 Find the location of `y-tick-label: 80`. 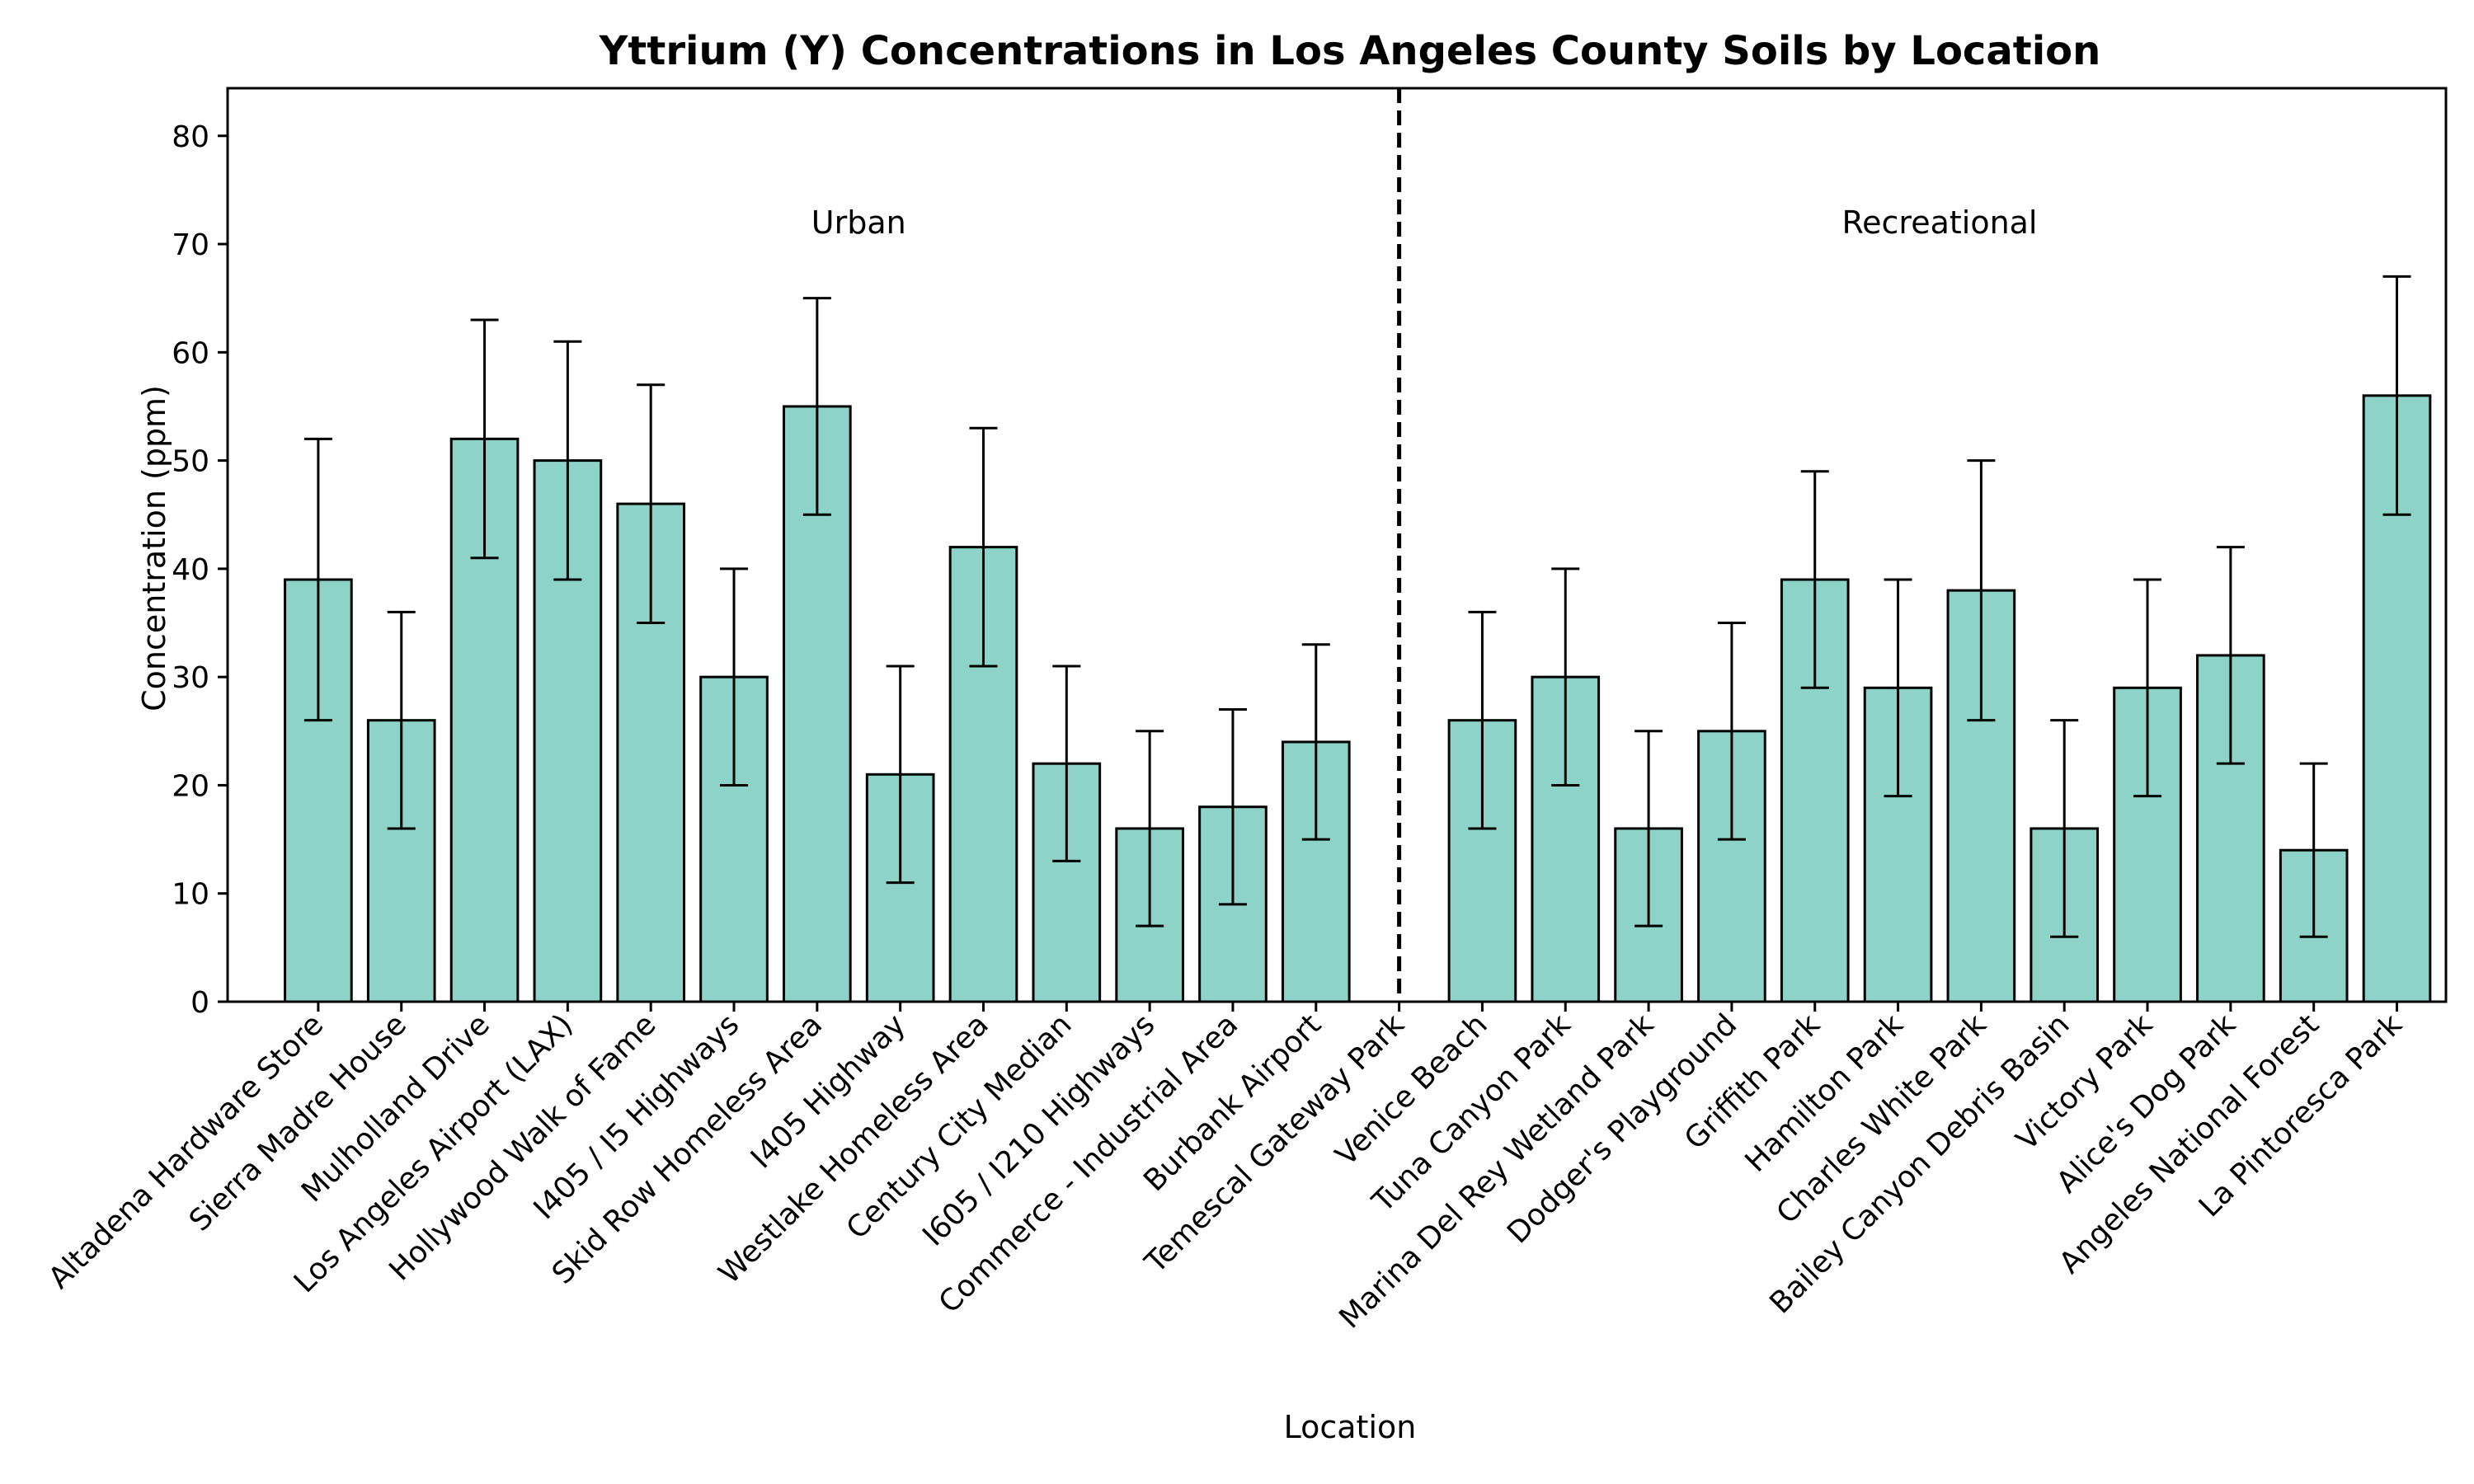

y-tick-label: 80 is located at coordinates (190, 137).